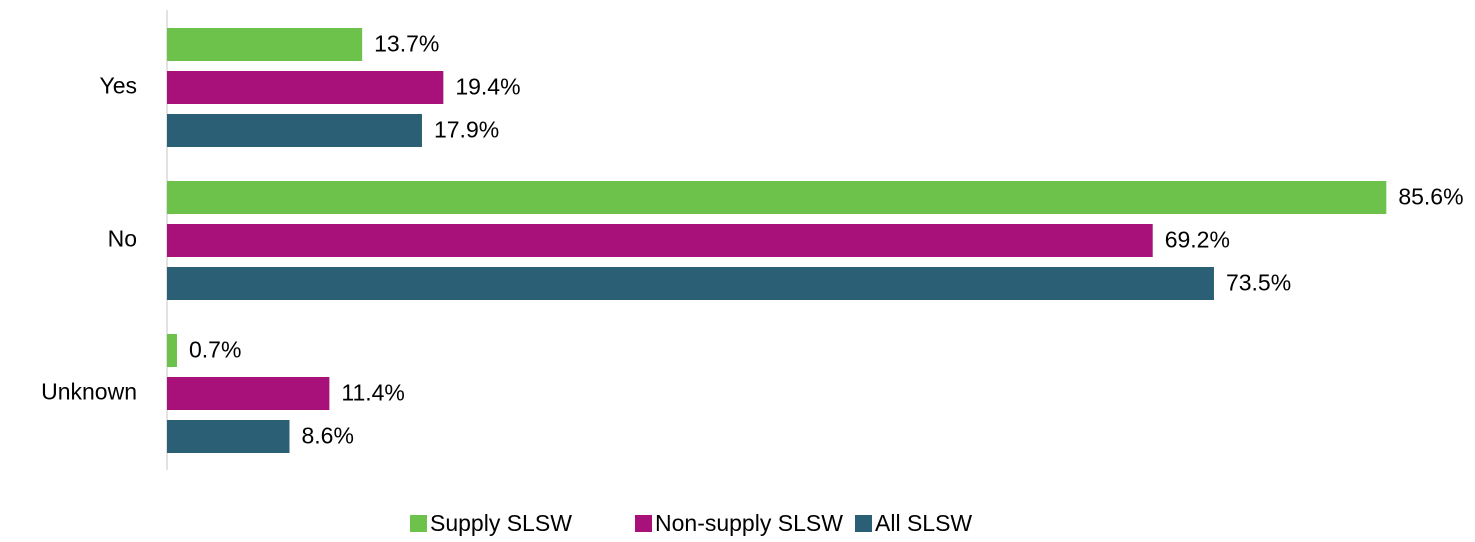 The width and height of the screenshot is (1475, 542). Describe the element at coordinates (122, 239) in the screenshot. I see `y-tick-label: No` at that location.